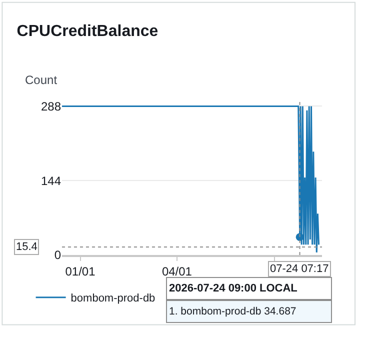 The width and height of the screenshot is (373, 338). Describe the element at coordinates (232, 312) in the screenshot. I see `text: 1. bombom-prod-db 34.687` at that location.